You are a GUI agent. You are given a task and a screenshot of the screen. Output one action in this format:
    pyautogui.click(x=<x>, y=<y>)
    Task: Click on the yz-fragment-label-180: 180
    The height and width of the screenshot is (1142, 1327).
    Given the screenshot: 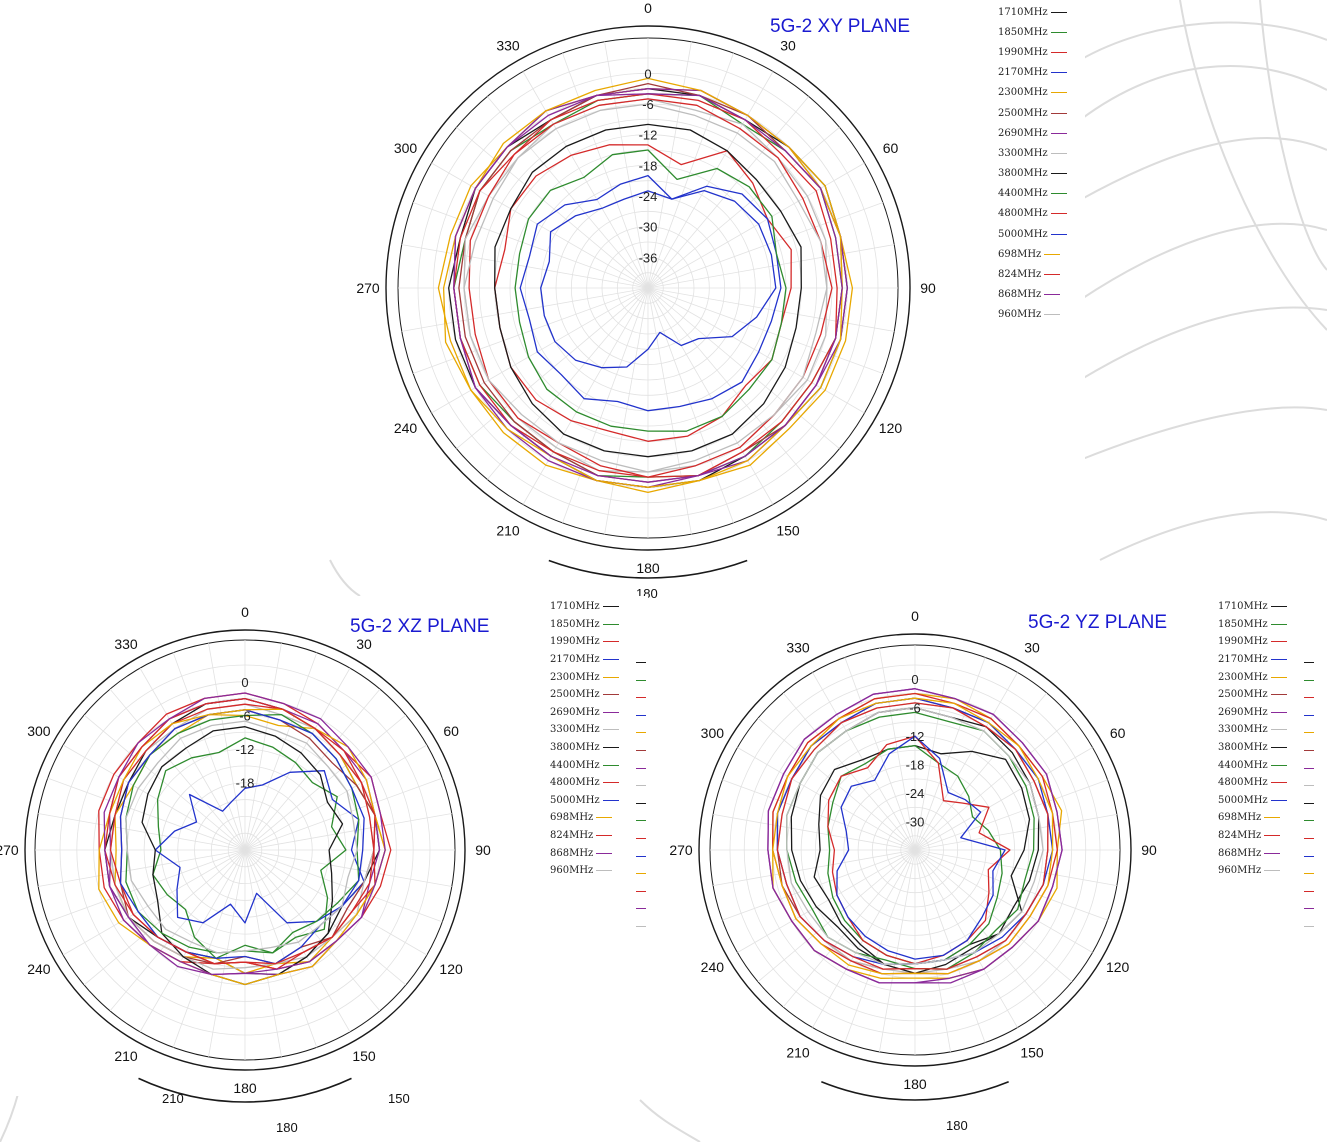 What is the action you would take?
    pyautogui.click(x=957, y=1125)
    